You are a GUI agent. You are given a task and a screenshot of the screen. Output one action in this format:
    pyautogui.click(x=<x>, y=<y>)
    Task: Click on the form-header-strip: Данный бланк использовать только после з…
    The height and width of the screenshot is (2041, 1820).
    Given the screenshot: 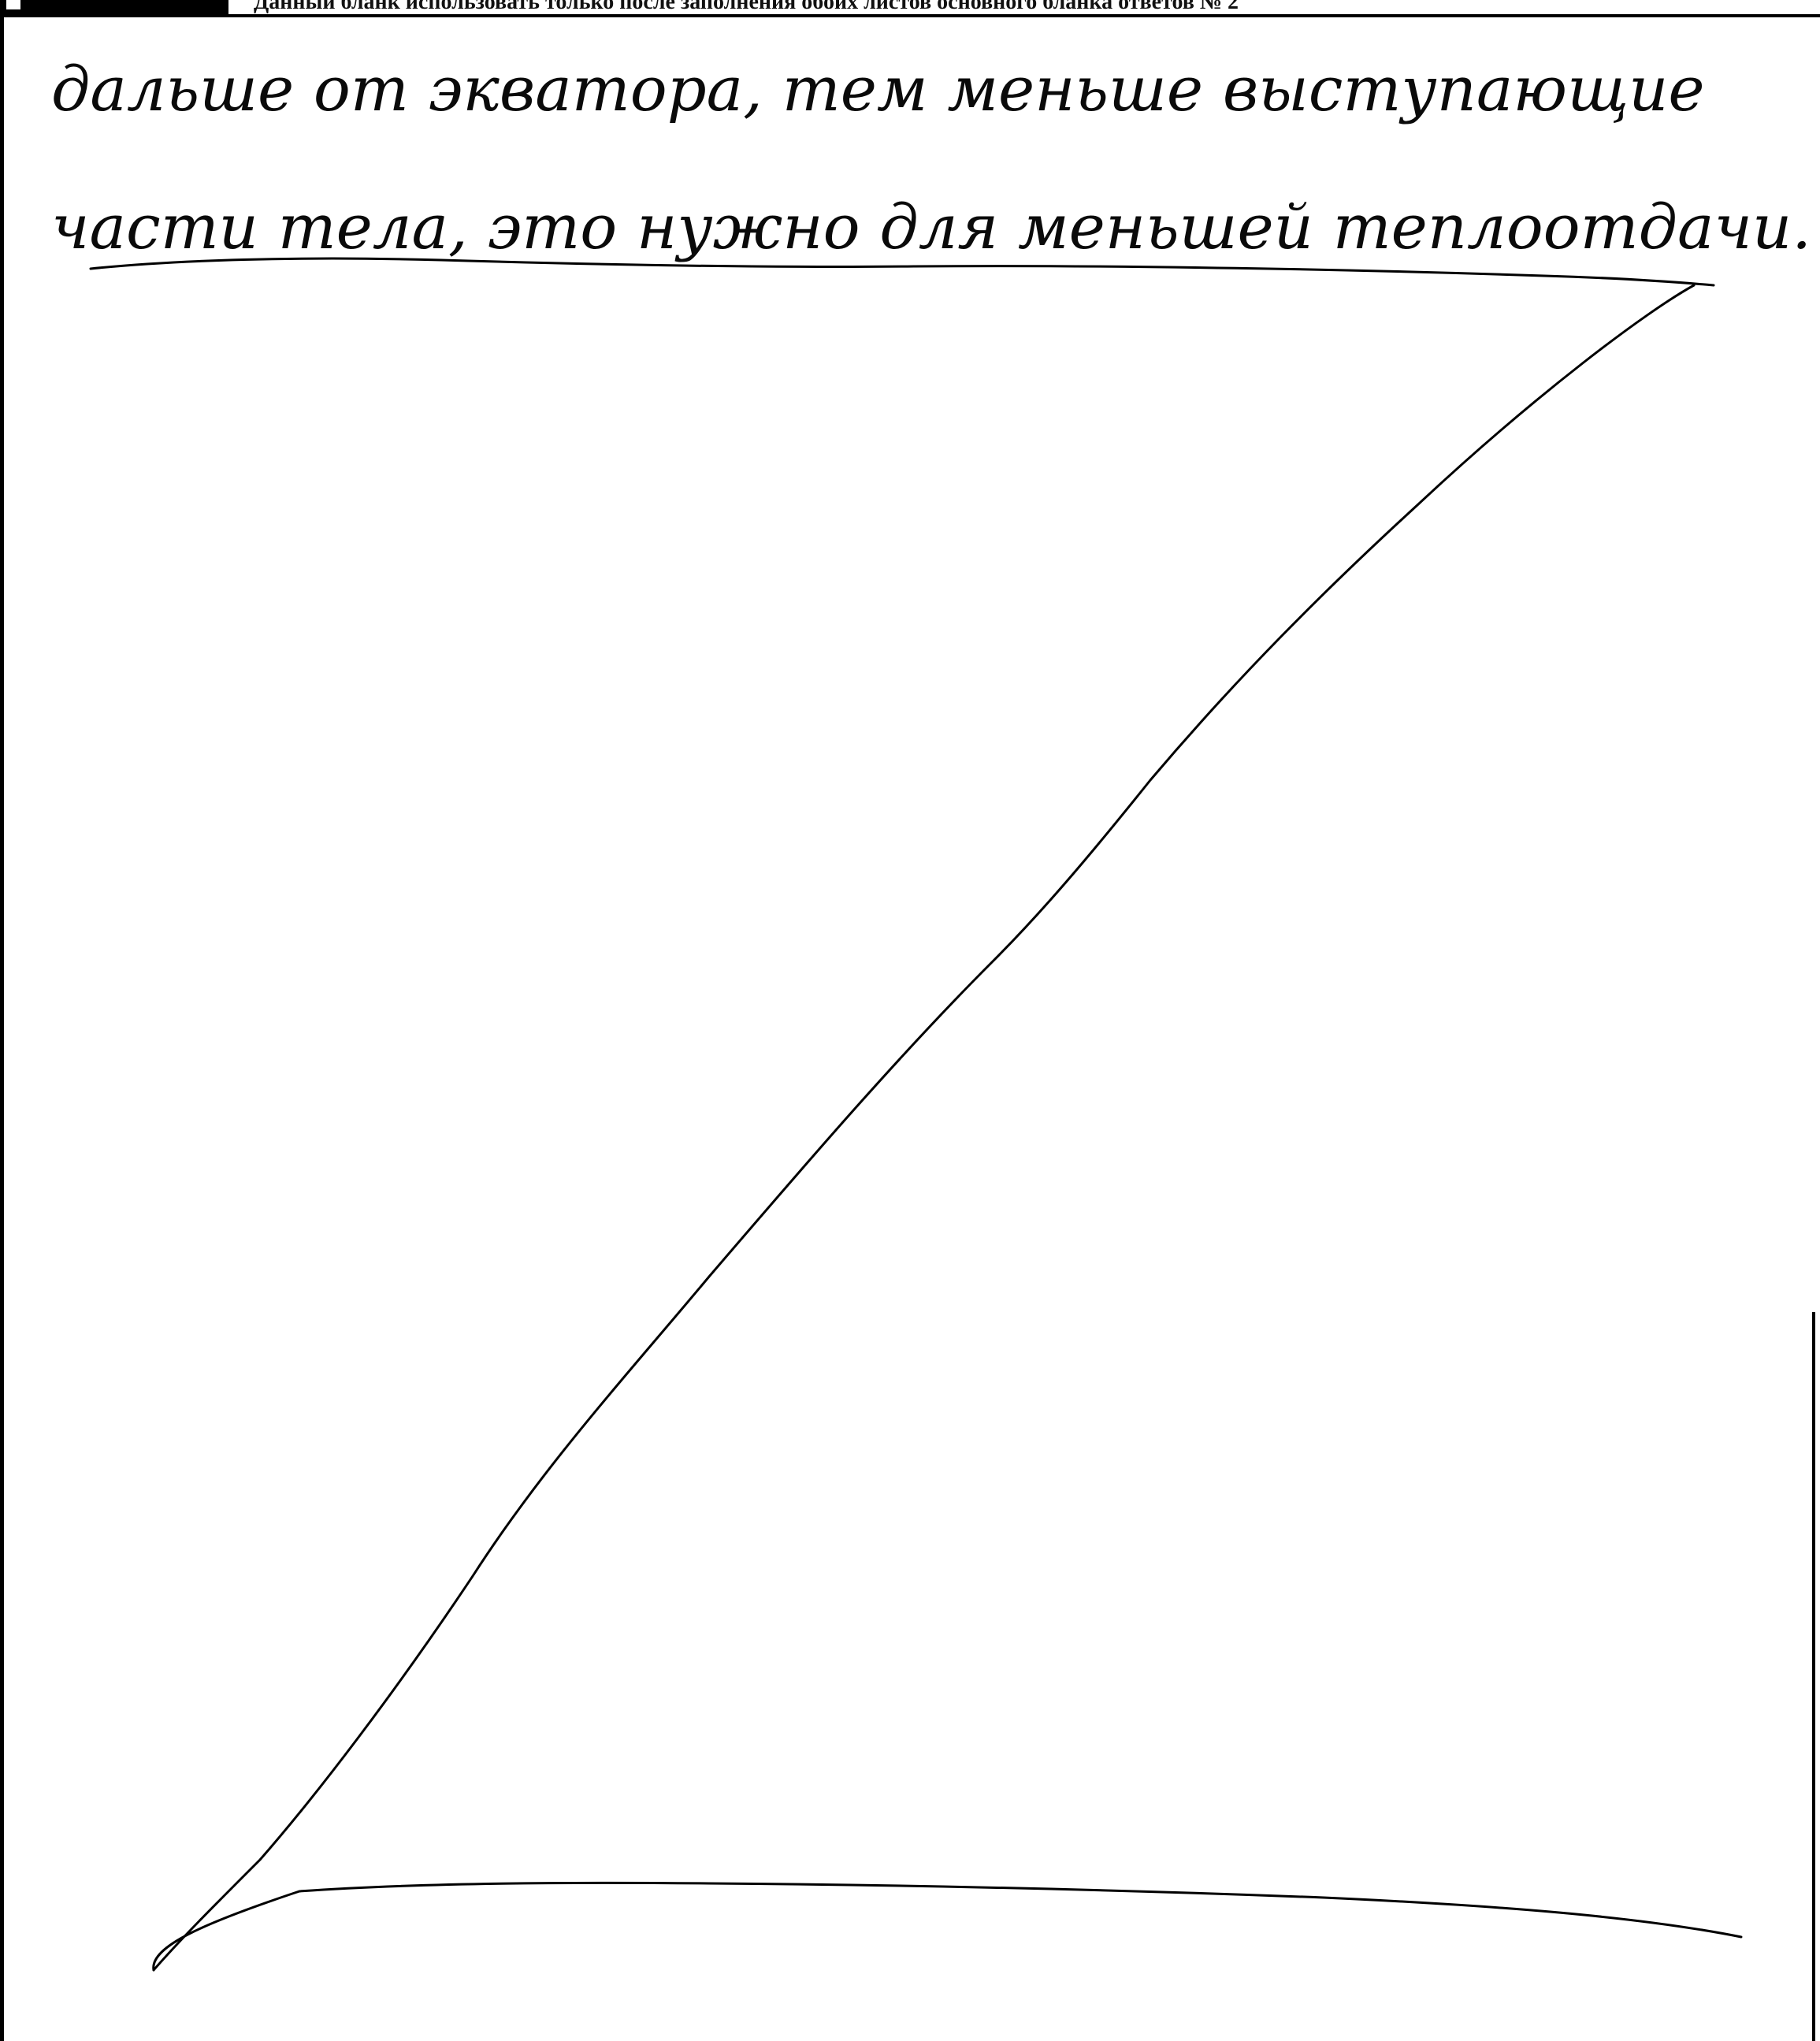 What is the action you would take?
    pyautogui.click(x=910, y=8)
    